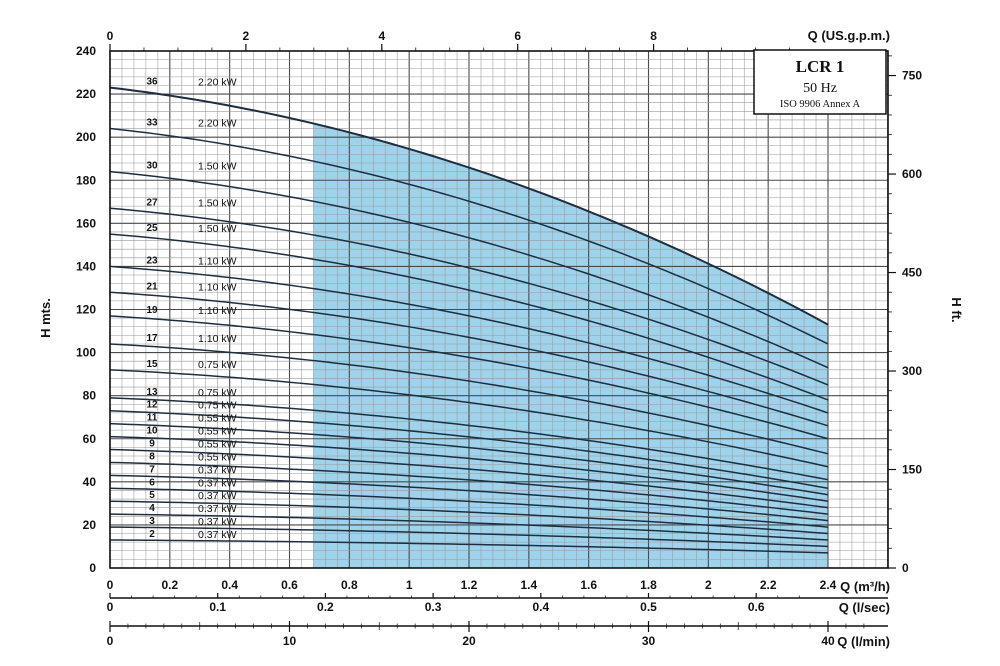  I want to click on power-label: 1.50 kW, so click(217, 167).